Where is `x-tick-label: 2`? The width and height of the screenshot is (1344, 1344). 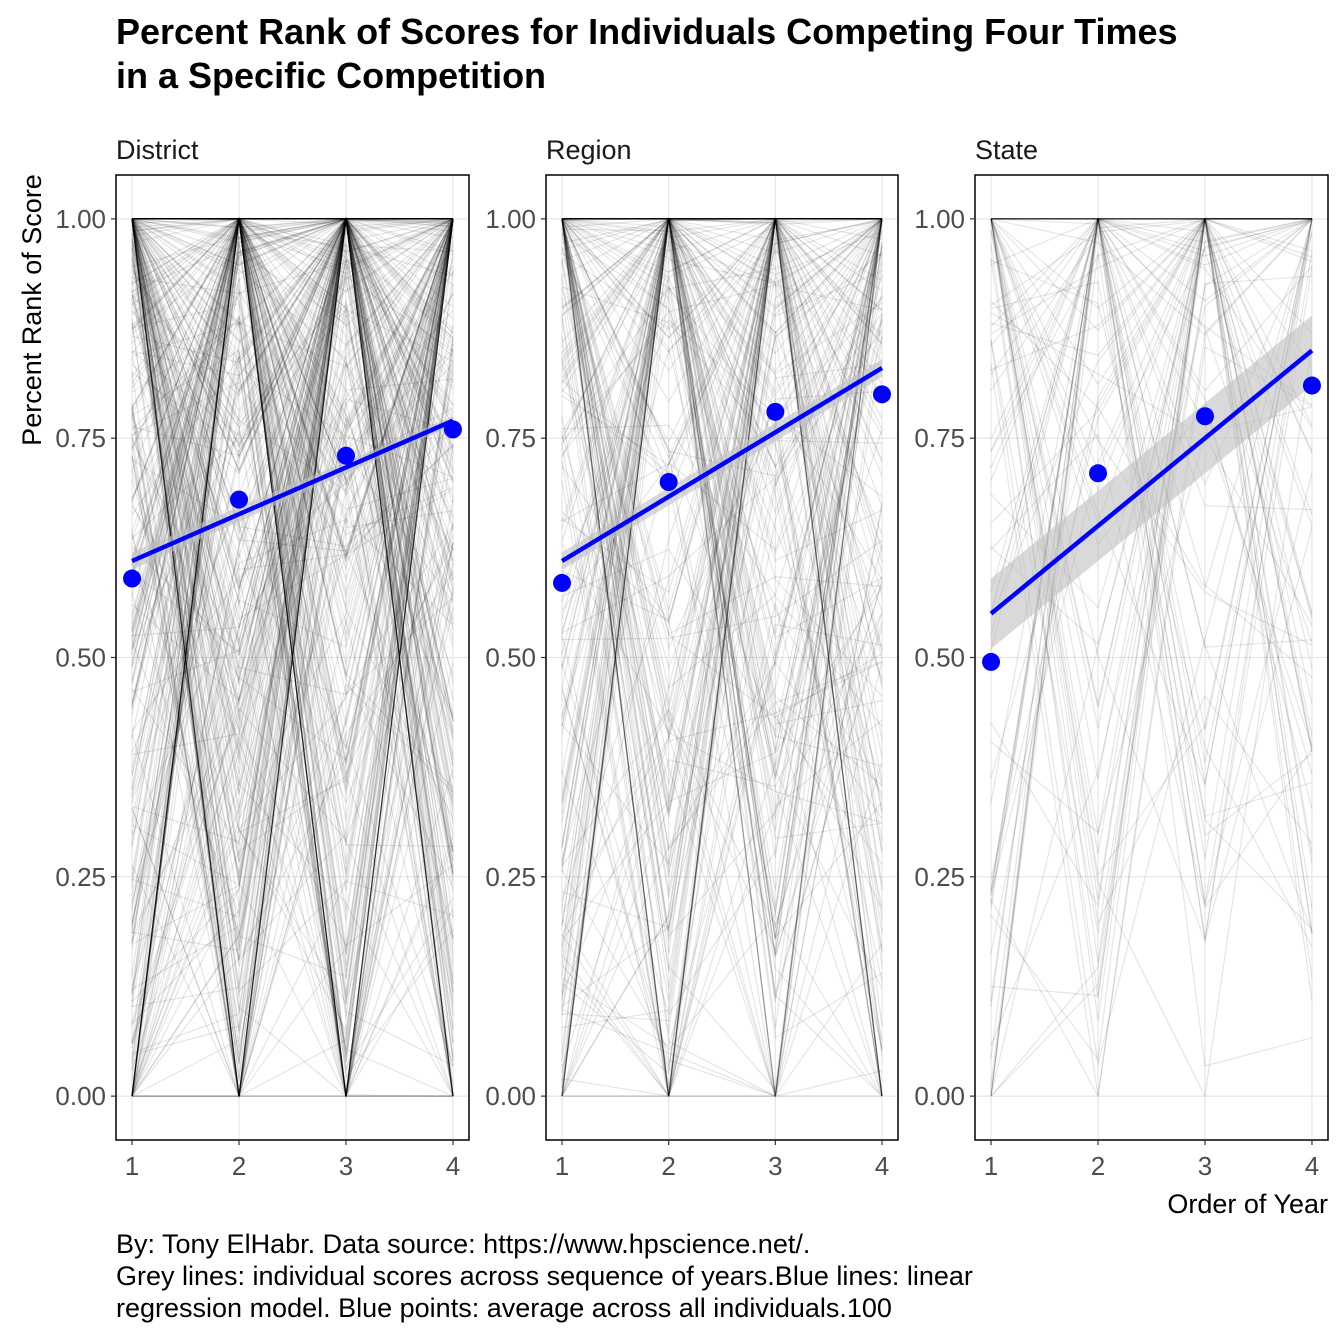 x-tick-label: 2 is located at coordinates (668, 1166).